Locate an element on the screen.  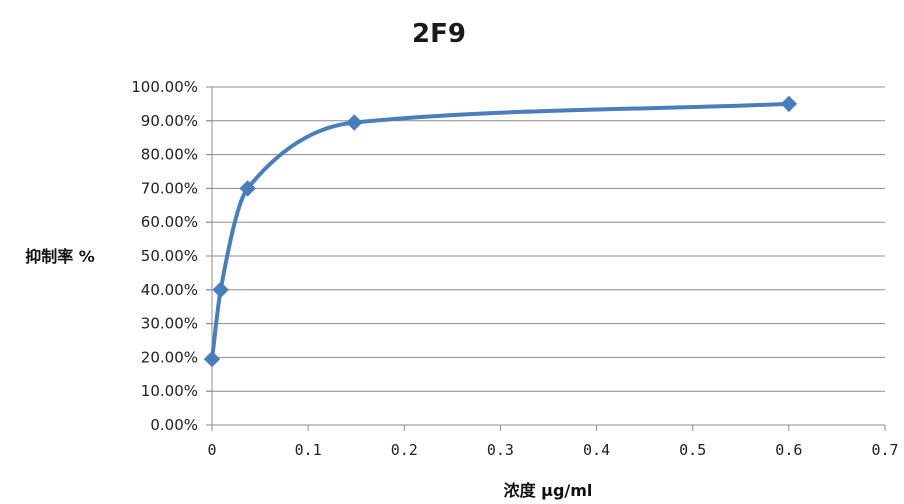
y-axis-label: 抑制率 % is located at coordinates (60, 256).